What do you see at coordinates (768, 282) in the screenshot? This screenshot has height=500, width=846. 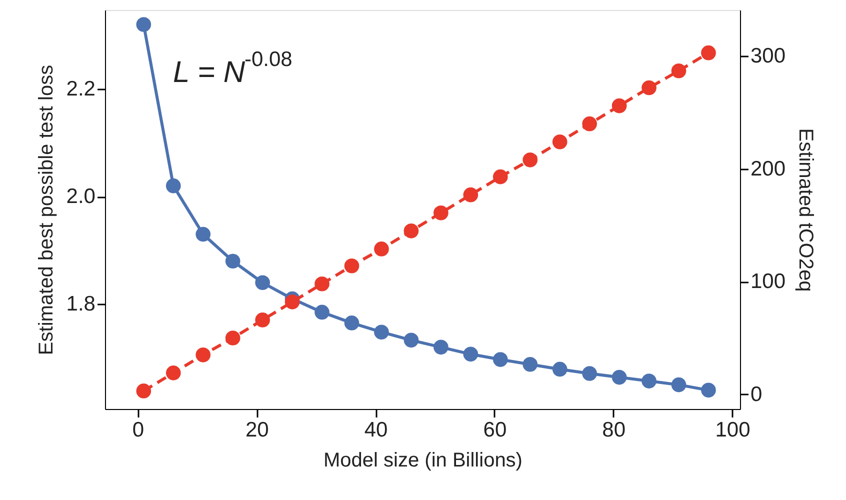 I see `y2-tick-label: 100` at bounding box center [768, 282].